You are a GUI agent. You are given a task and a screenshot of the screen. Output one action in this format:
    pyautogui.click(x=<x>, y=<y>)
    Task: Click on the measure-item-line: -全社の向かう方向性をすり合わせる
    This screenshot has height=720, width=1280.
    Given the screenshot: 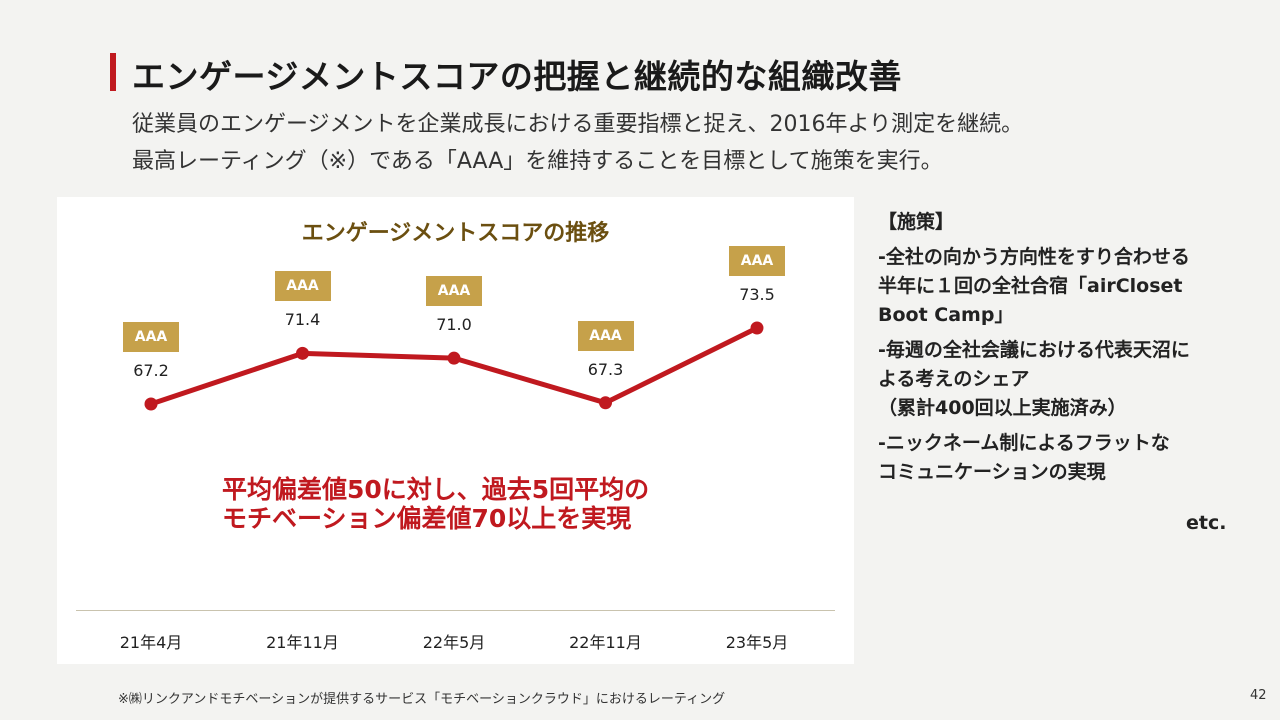 What is the action you would take?
    pyautogui.click(x=1034, y=257)
    